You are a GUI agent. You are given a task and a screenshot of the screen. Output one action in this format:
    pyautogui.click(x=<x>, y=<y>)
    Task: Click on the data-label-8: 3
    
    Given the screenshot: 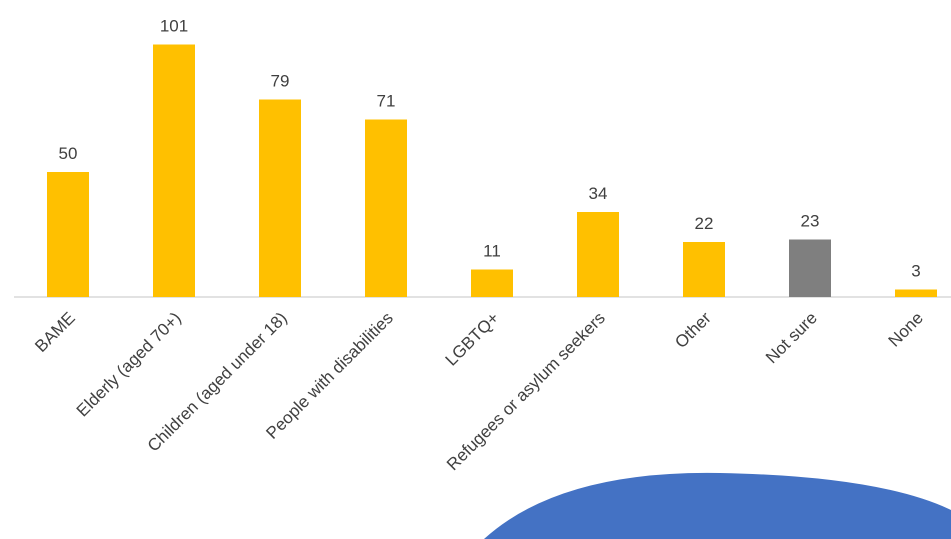 What is the action you would take?
    pyautogui.click(x=915, y=271)
    